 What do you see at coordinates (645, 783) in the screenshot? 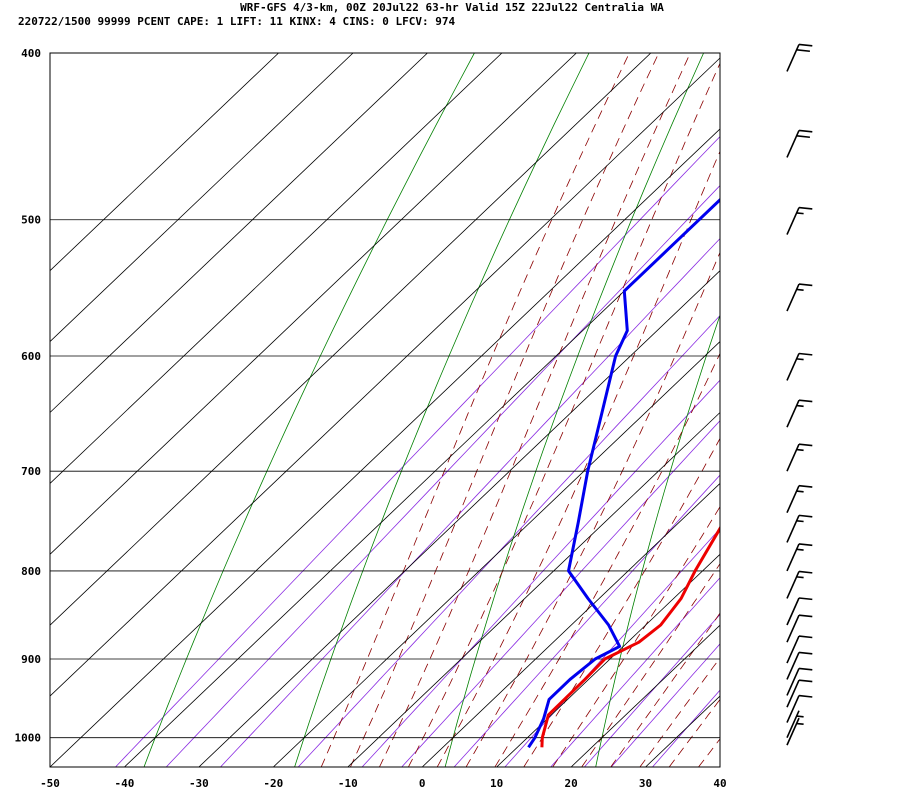
I see `temperature-tick-label: 30` at bounding box center [645, 783].